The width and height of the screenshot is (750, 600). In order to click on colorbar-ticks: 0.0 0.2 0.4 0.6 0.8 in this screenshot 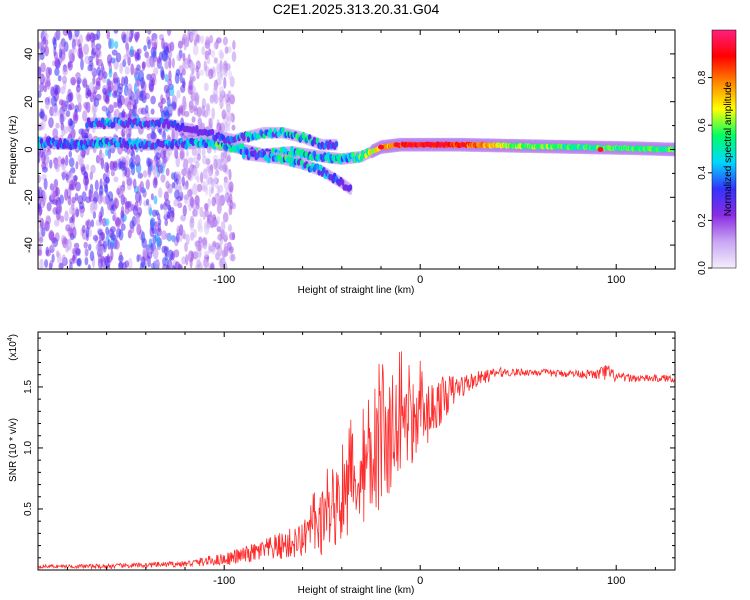, I will do `click(704, 172)`.